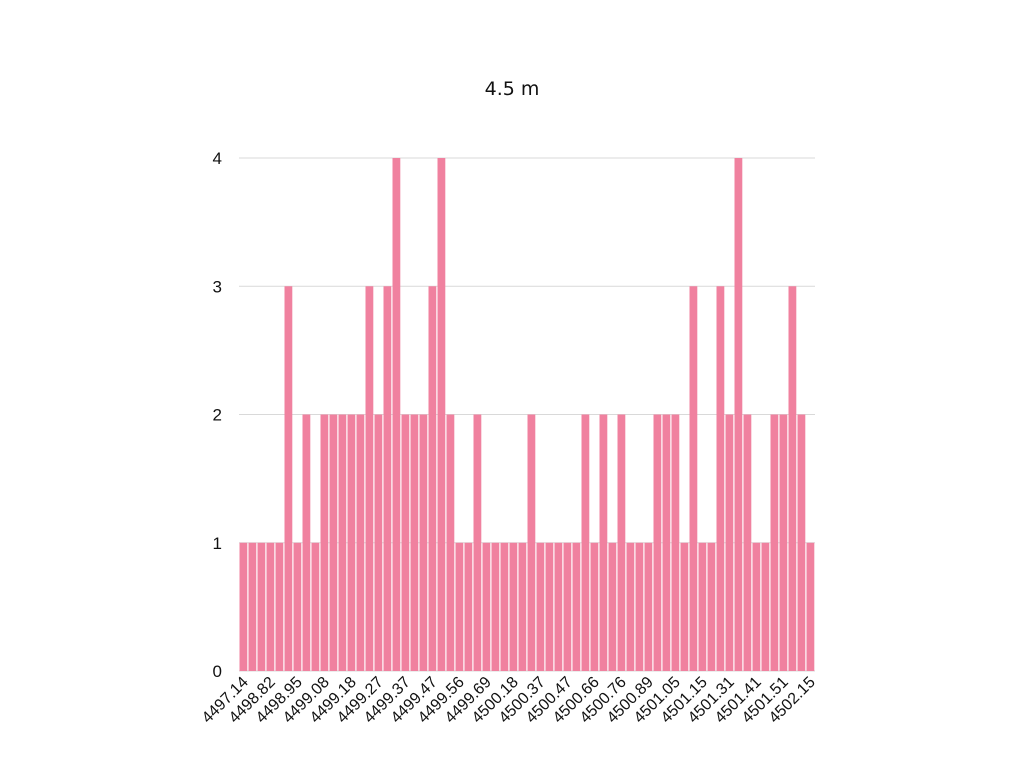 This screenshot has height=773, width=1024. What do you see at coordinates (217, 158) in the screenshot?
I see `y-tick-label: 4` at bounding box center [217, 158].